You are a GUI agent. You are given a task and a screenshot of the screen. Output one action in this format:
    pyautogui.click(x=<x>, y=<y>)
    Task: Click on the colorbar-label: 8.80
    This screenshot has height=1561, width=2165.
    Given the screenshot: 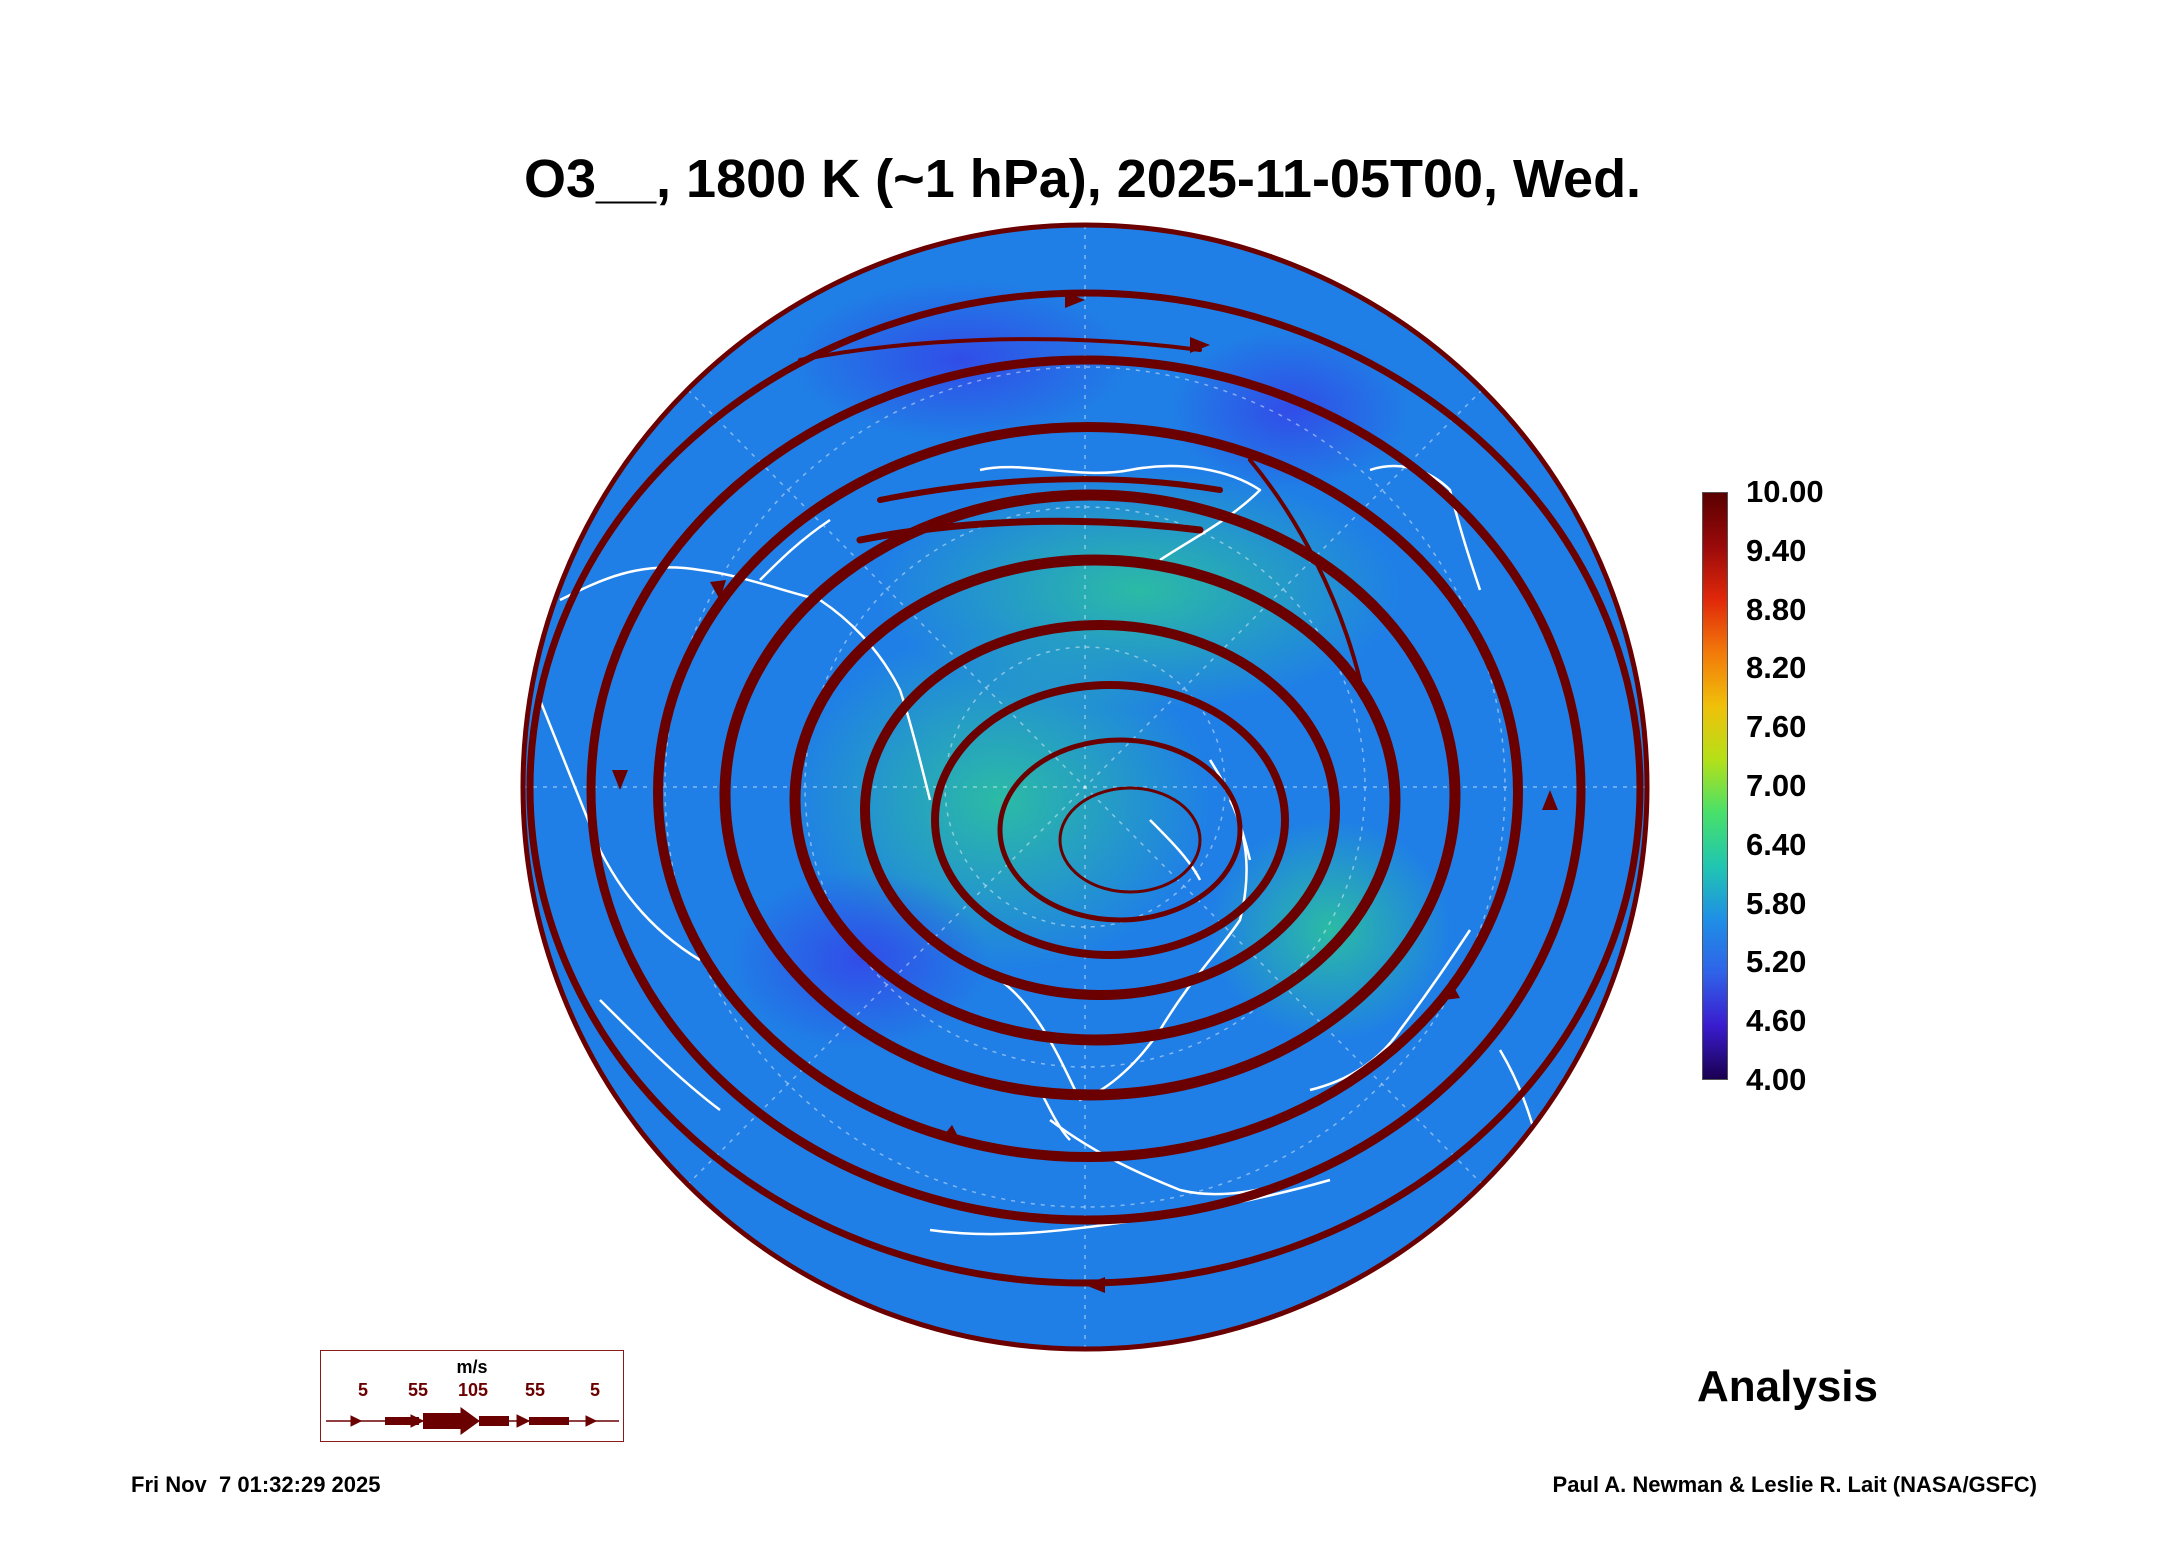 What is the action you would take?
    pyautogui.click(x=1776, y=609)
    